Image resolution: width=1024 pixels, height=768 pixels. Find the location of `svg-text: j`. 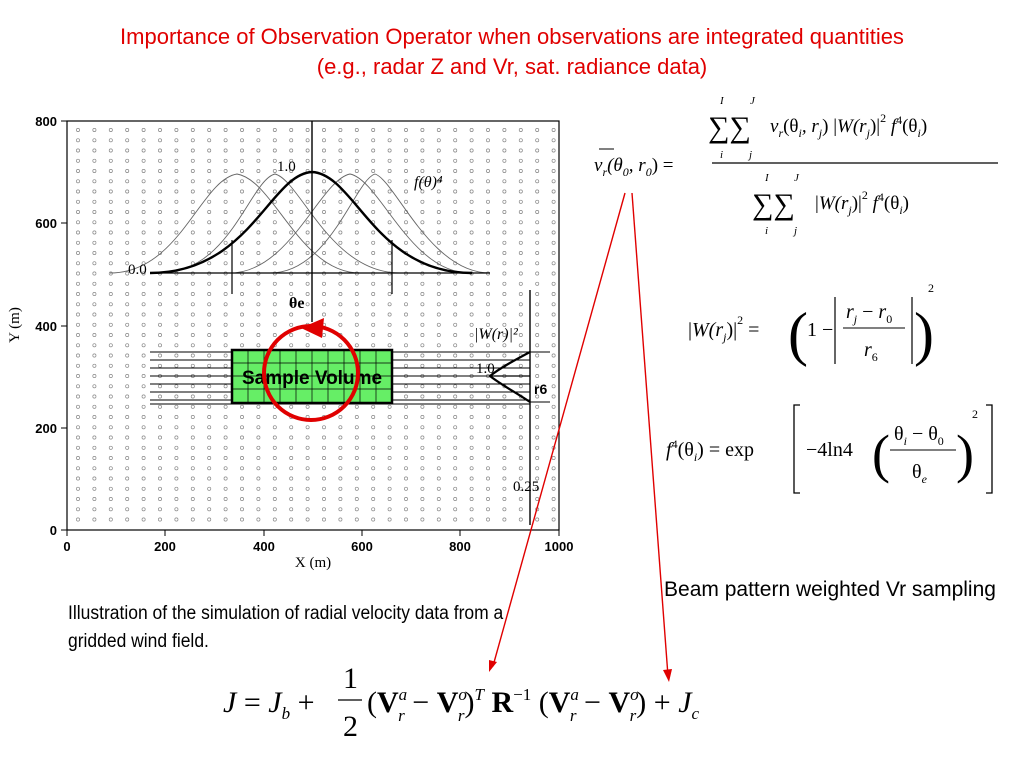

svg-text: j is located at coordinates (749, 155).